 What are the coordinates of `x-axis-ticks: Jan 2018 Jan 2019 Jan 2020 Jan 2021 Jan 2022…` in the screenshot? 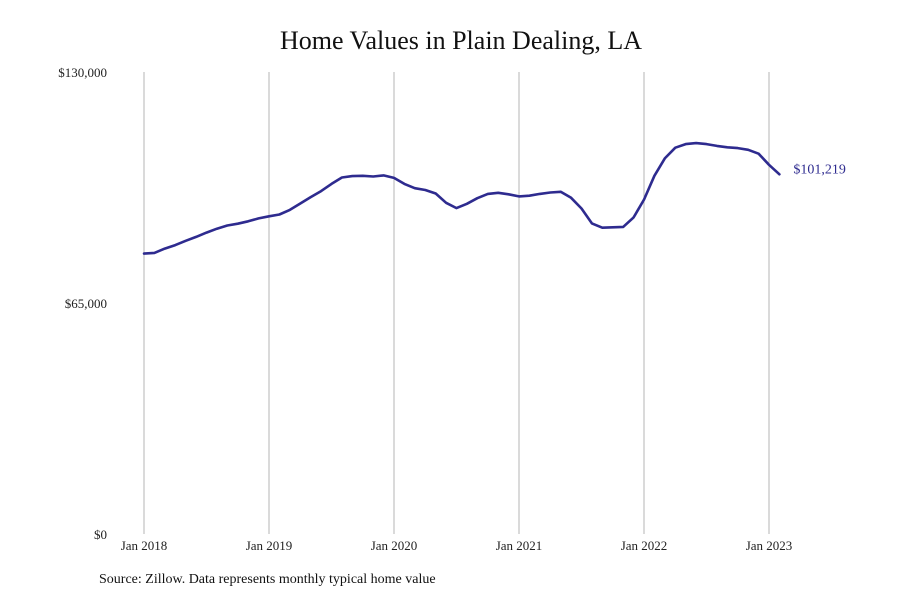 It's located at (457, 545).